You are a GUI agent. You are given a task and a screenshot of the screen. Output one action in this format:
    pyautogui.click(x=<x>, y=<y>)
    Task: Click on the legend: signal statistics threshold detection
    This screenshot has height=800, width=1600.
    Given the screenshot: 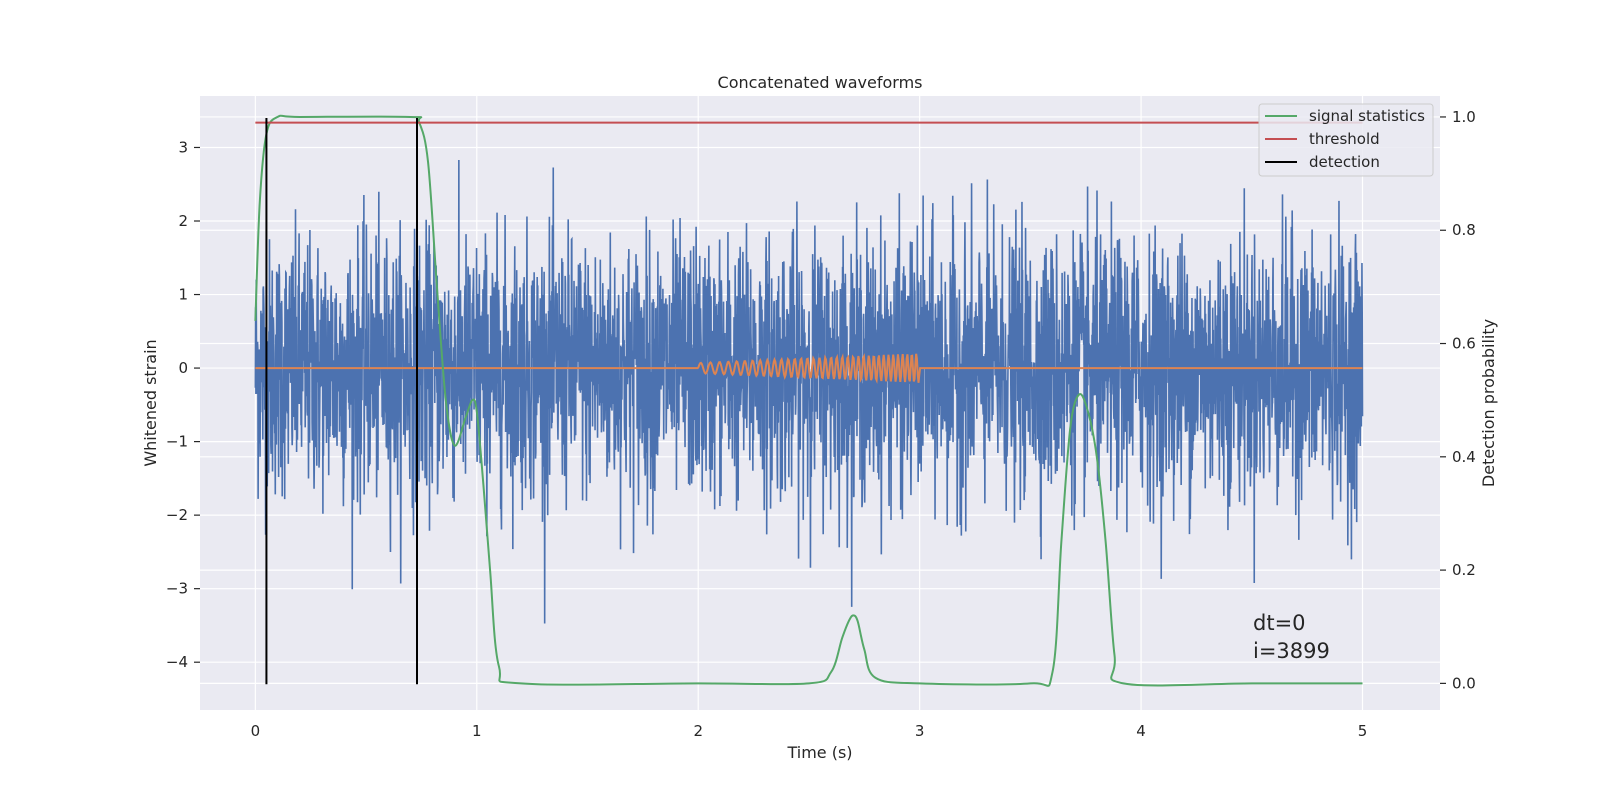 What is the action you would take?
    pyautogui.click(x=1346, y=140)
    